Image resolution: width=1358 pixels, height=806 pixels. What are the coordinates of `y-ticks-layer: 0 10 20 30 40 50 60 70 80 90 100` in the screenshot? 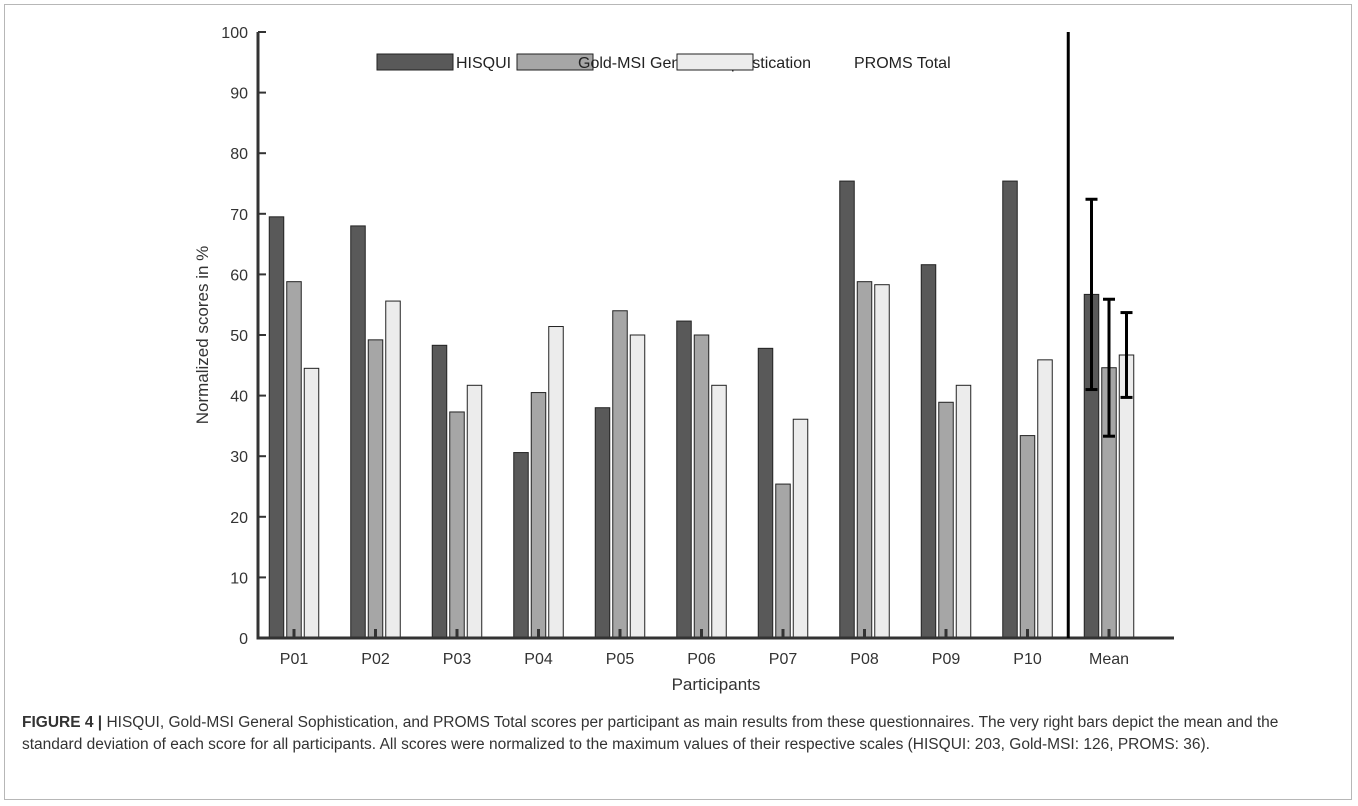 It's located at (243, 336).